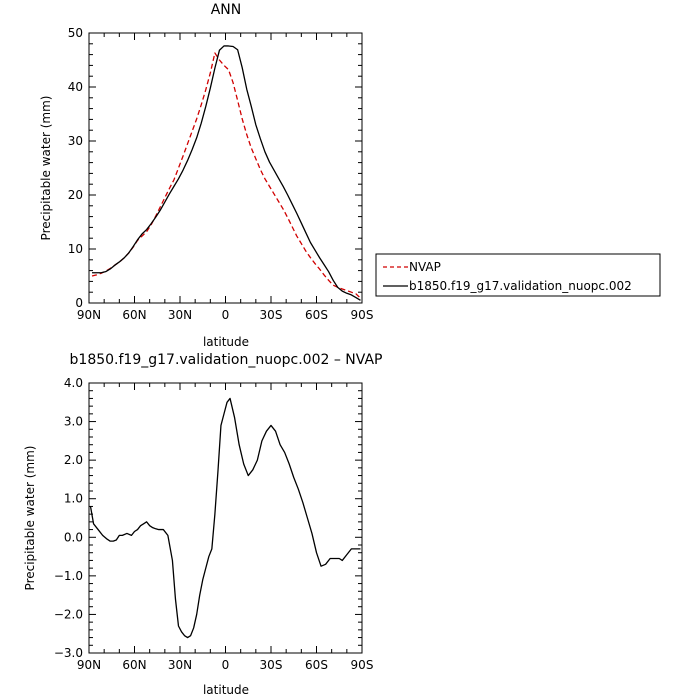 The width and height of the screenshot is (700, 700). Describe the element at coordinates (425, 267) in the screenshot. I see `legend-label-nvap: NVAP` at that location.